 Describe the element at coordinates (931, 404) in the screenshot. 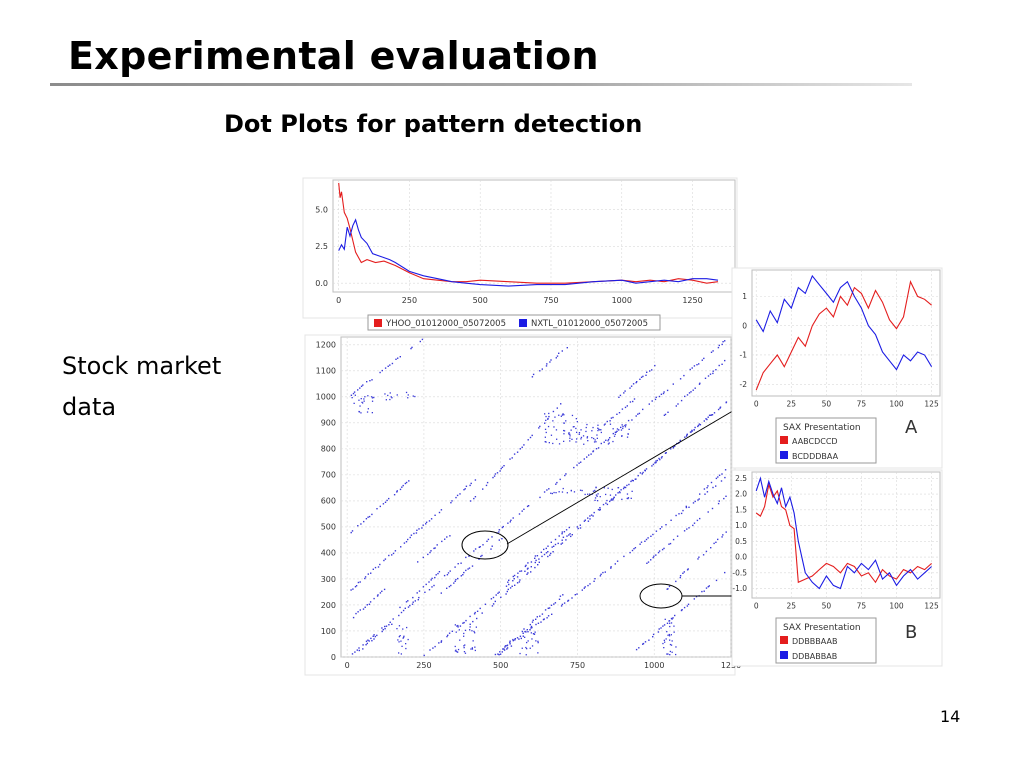

I see `panel-a-x-tick-label: 125` at that location.